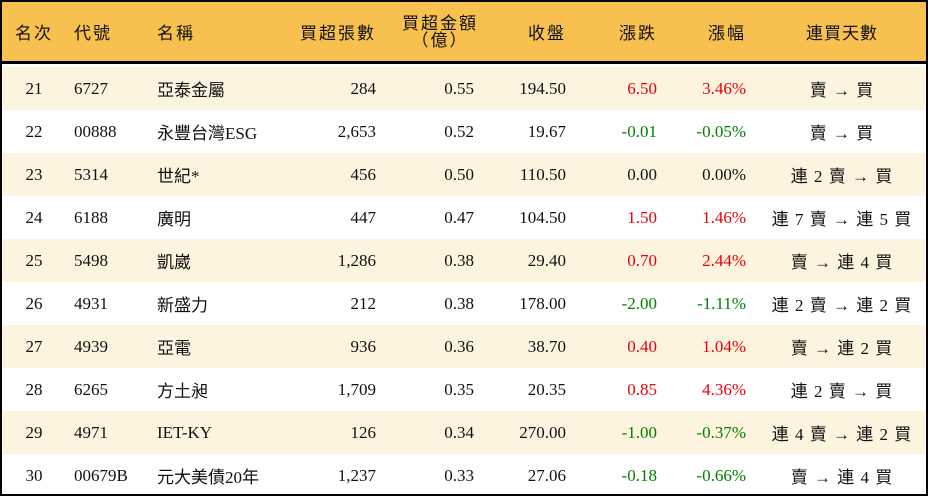  I want to click on cell-pct: 0.00%, so click(724, 174).